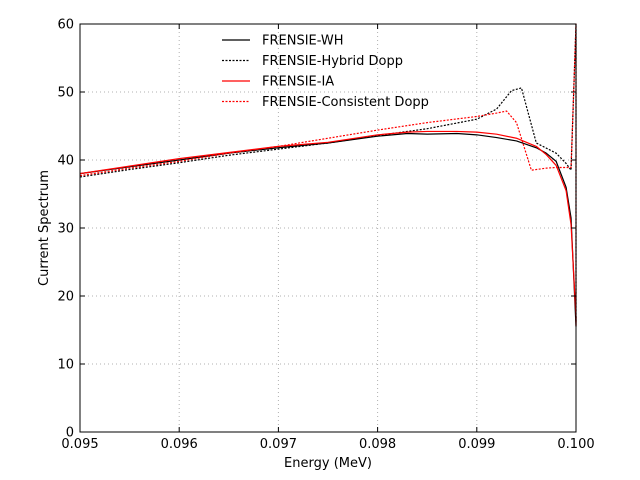 This screenshot has width=640, height=480. Describe the element at coordinates (65, 93) in the screenshot. I see `y-tick-label: 50` at that location.